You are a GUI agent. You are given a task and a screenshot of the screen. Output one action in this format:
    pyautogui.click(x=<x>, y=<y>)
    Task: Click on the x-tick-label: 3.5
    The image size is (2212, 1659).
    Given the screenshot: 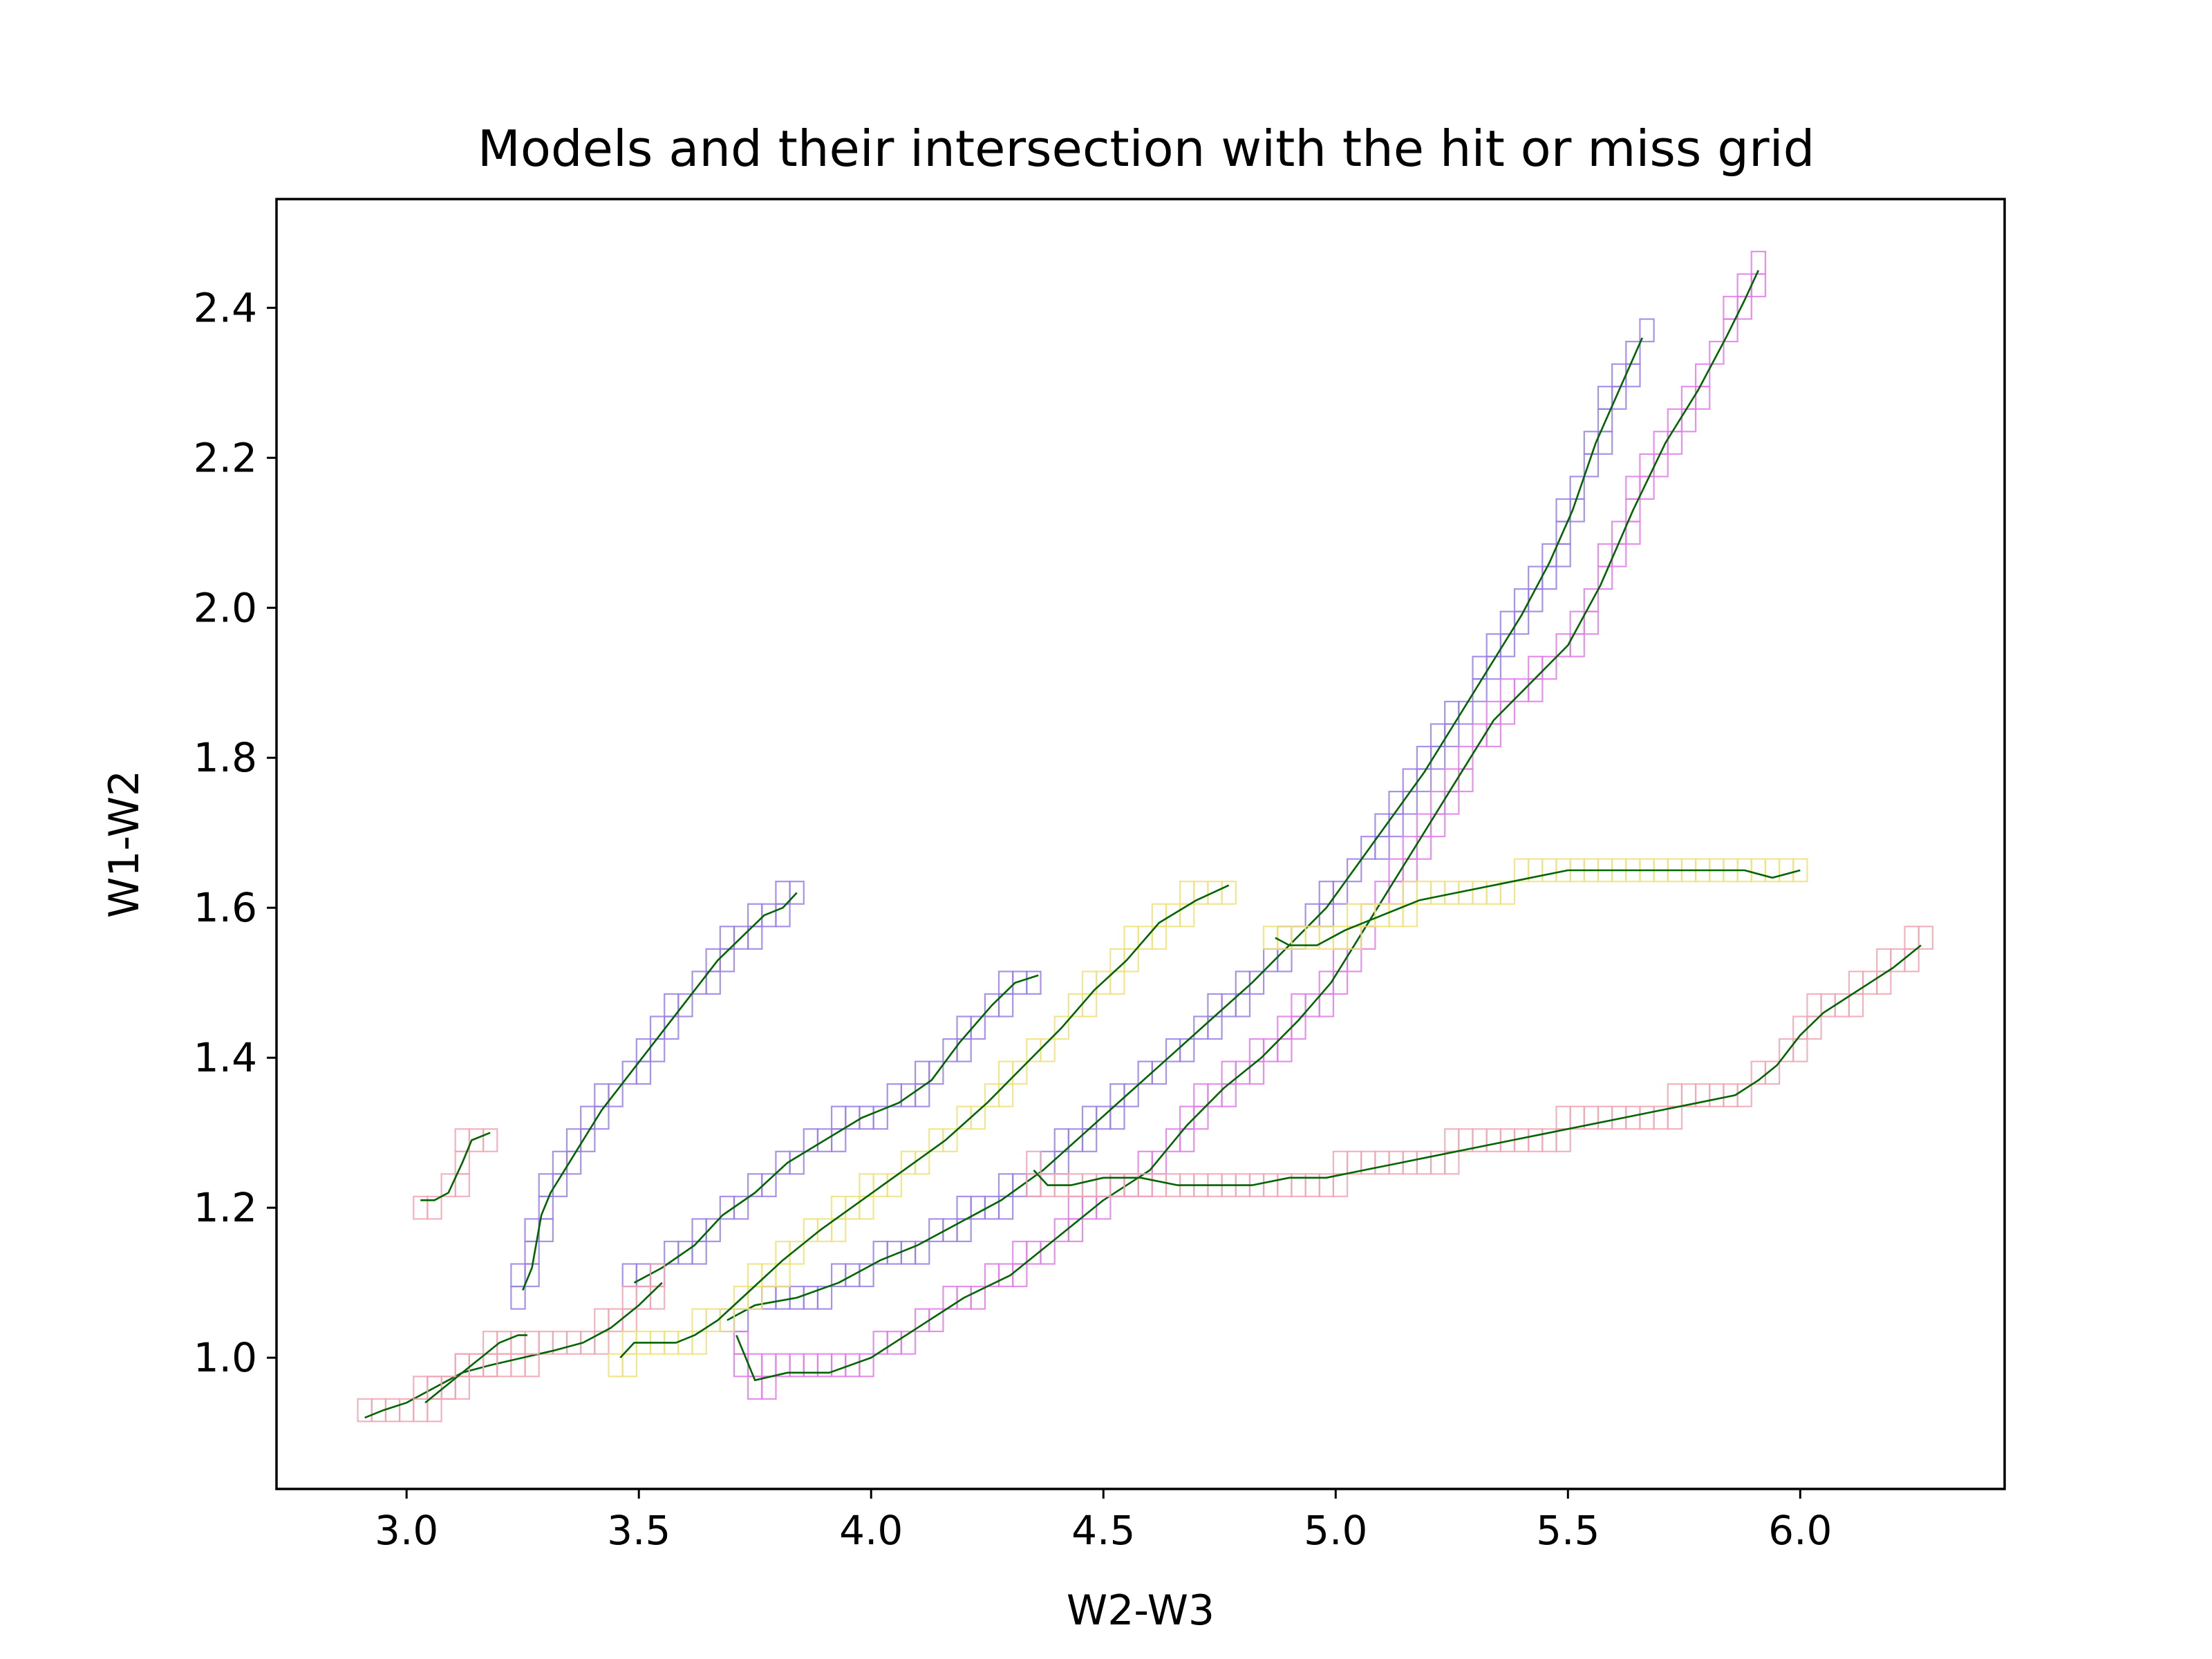 What is the action you would take?
    pyautogui.click(x=639, y=1530)
    